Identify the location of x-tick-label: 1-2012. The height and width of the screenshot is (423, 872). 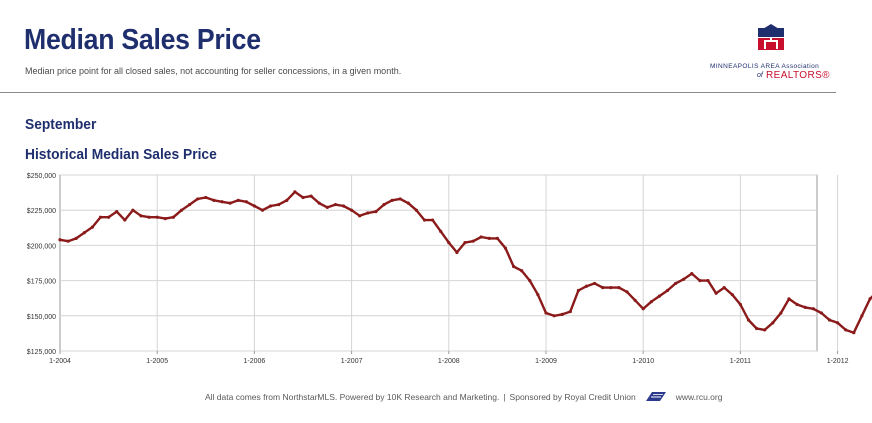
(838, 361).